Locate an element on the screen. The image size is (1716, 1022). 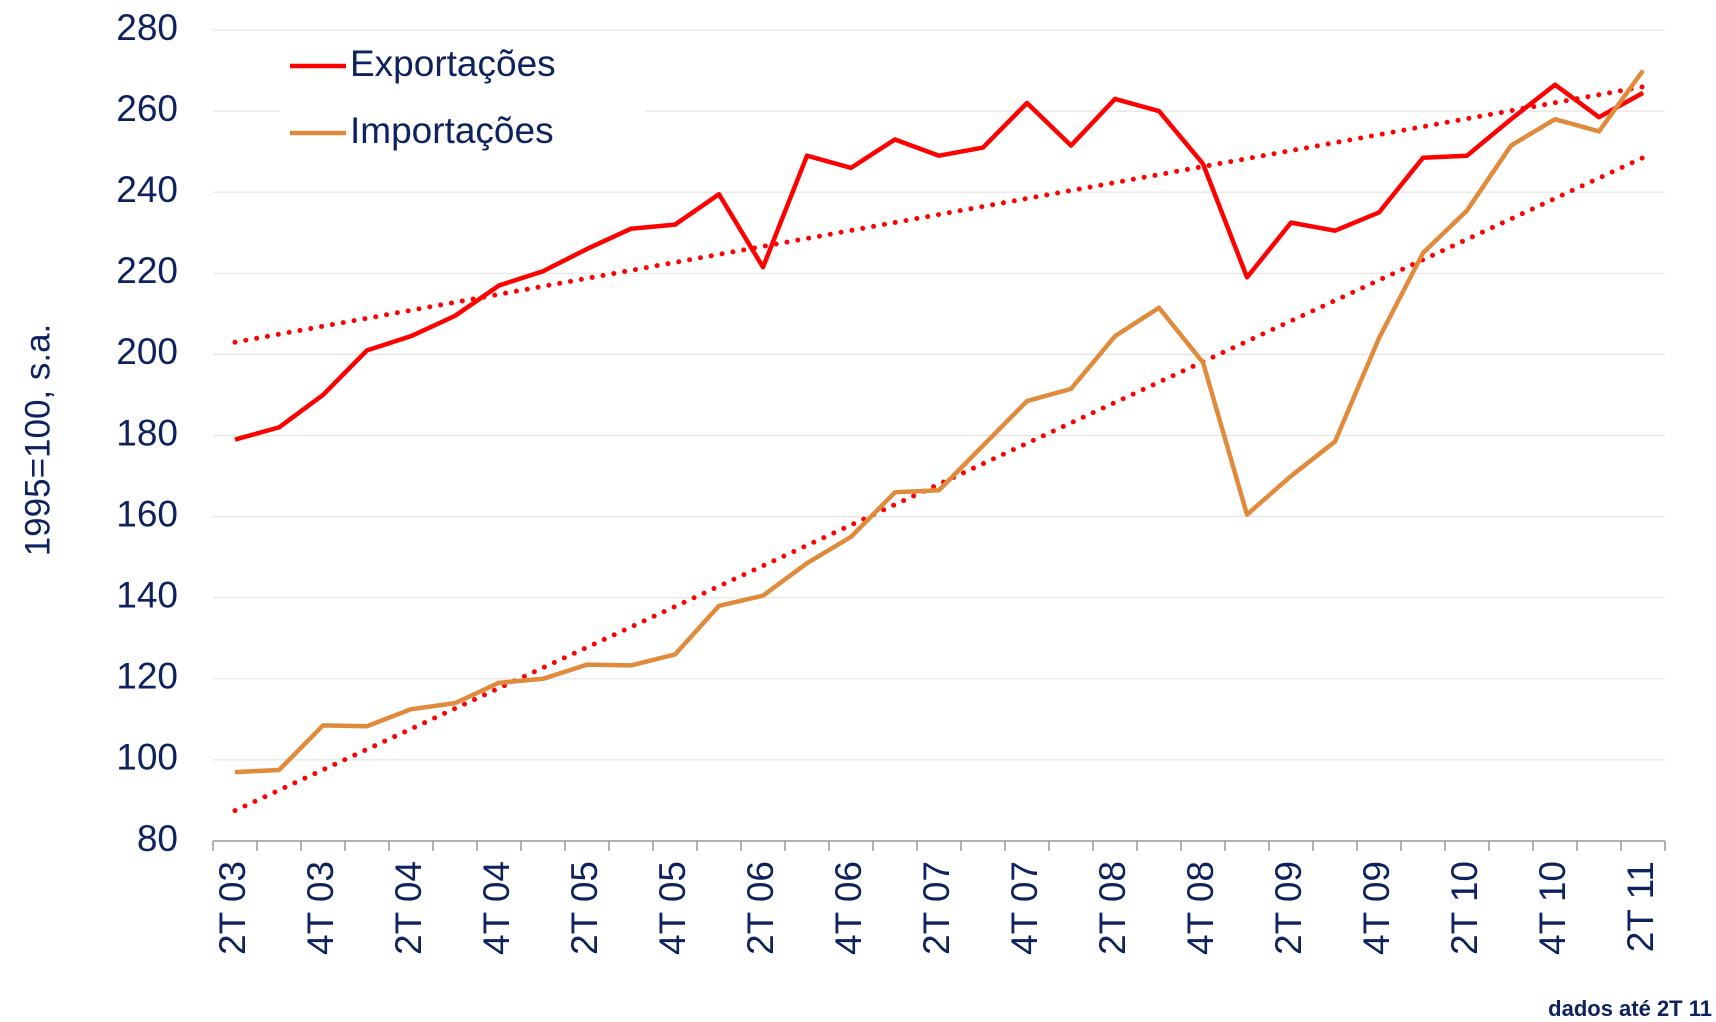
x-tick-label: 2T 08 is located at coordinates (1112, 908).